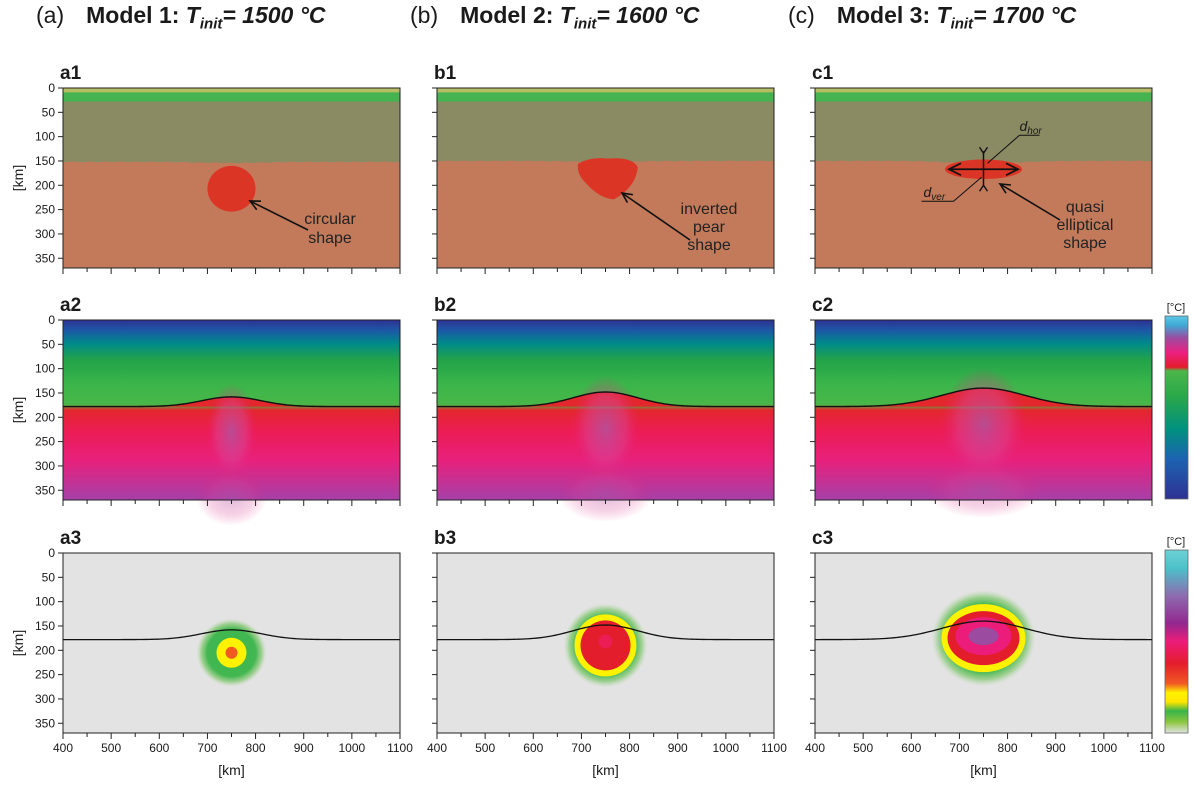 This screenshot has width=1194, height=786. I want to click on anomaly-field-b3, so click(605, 643).